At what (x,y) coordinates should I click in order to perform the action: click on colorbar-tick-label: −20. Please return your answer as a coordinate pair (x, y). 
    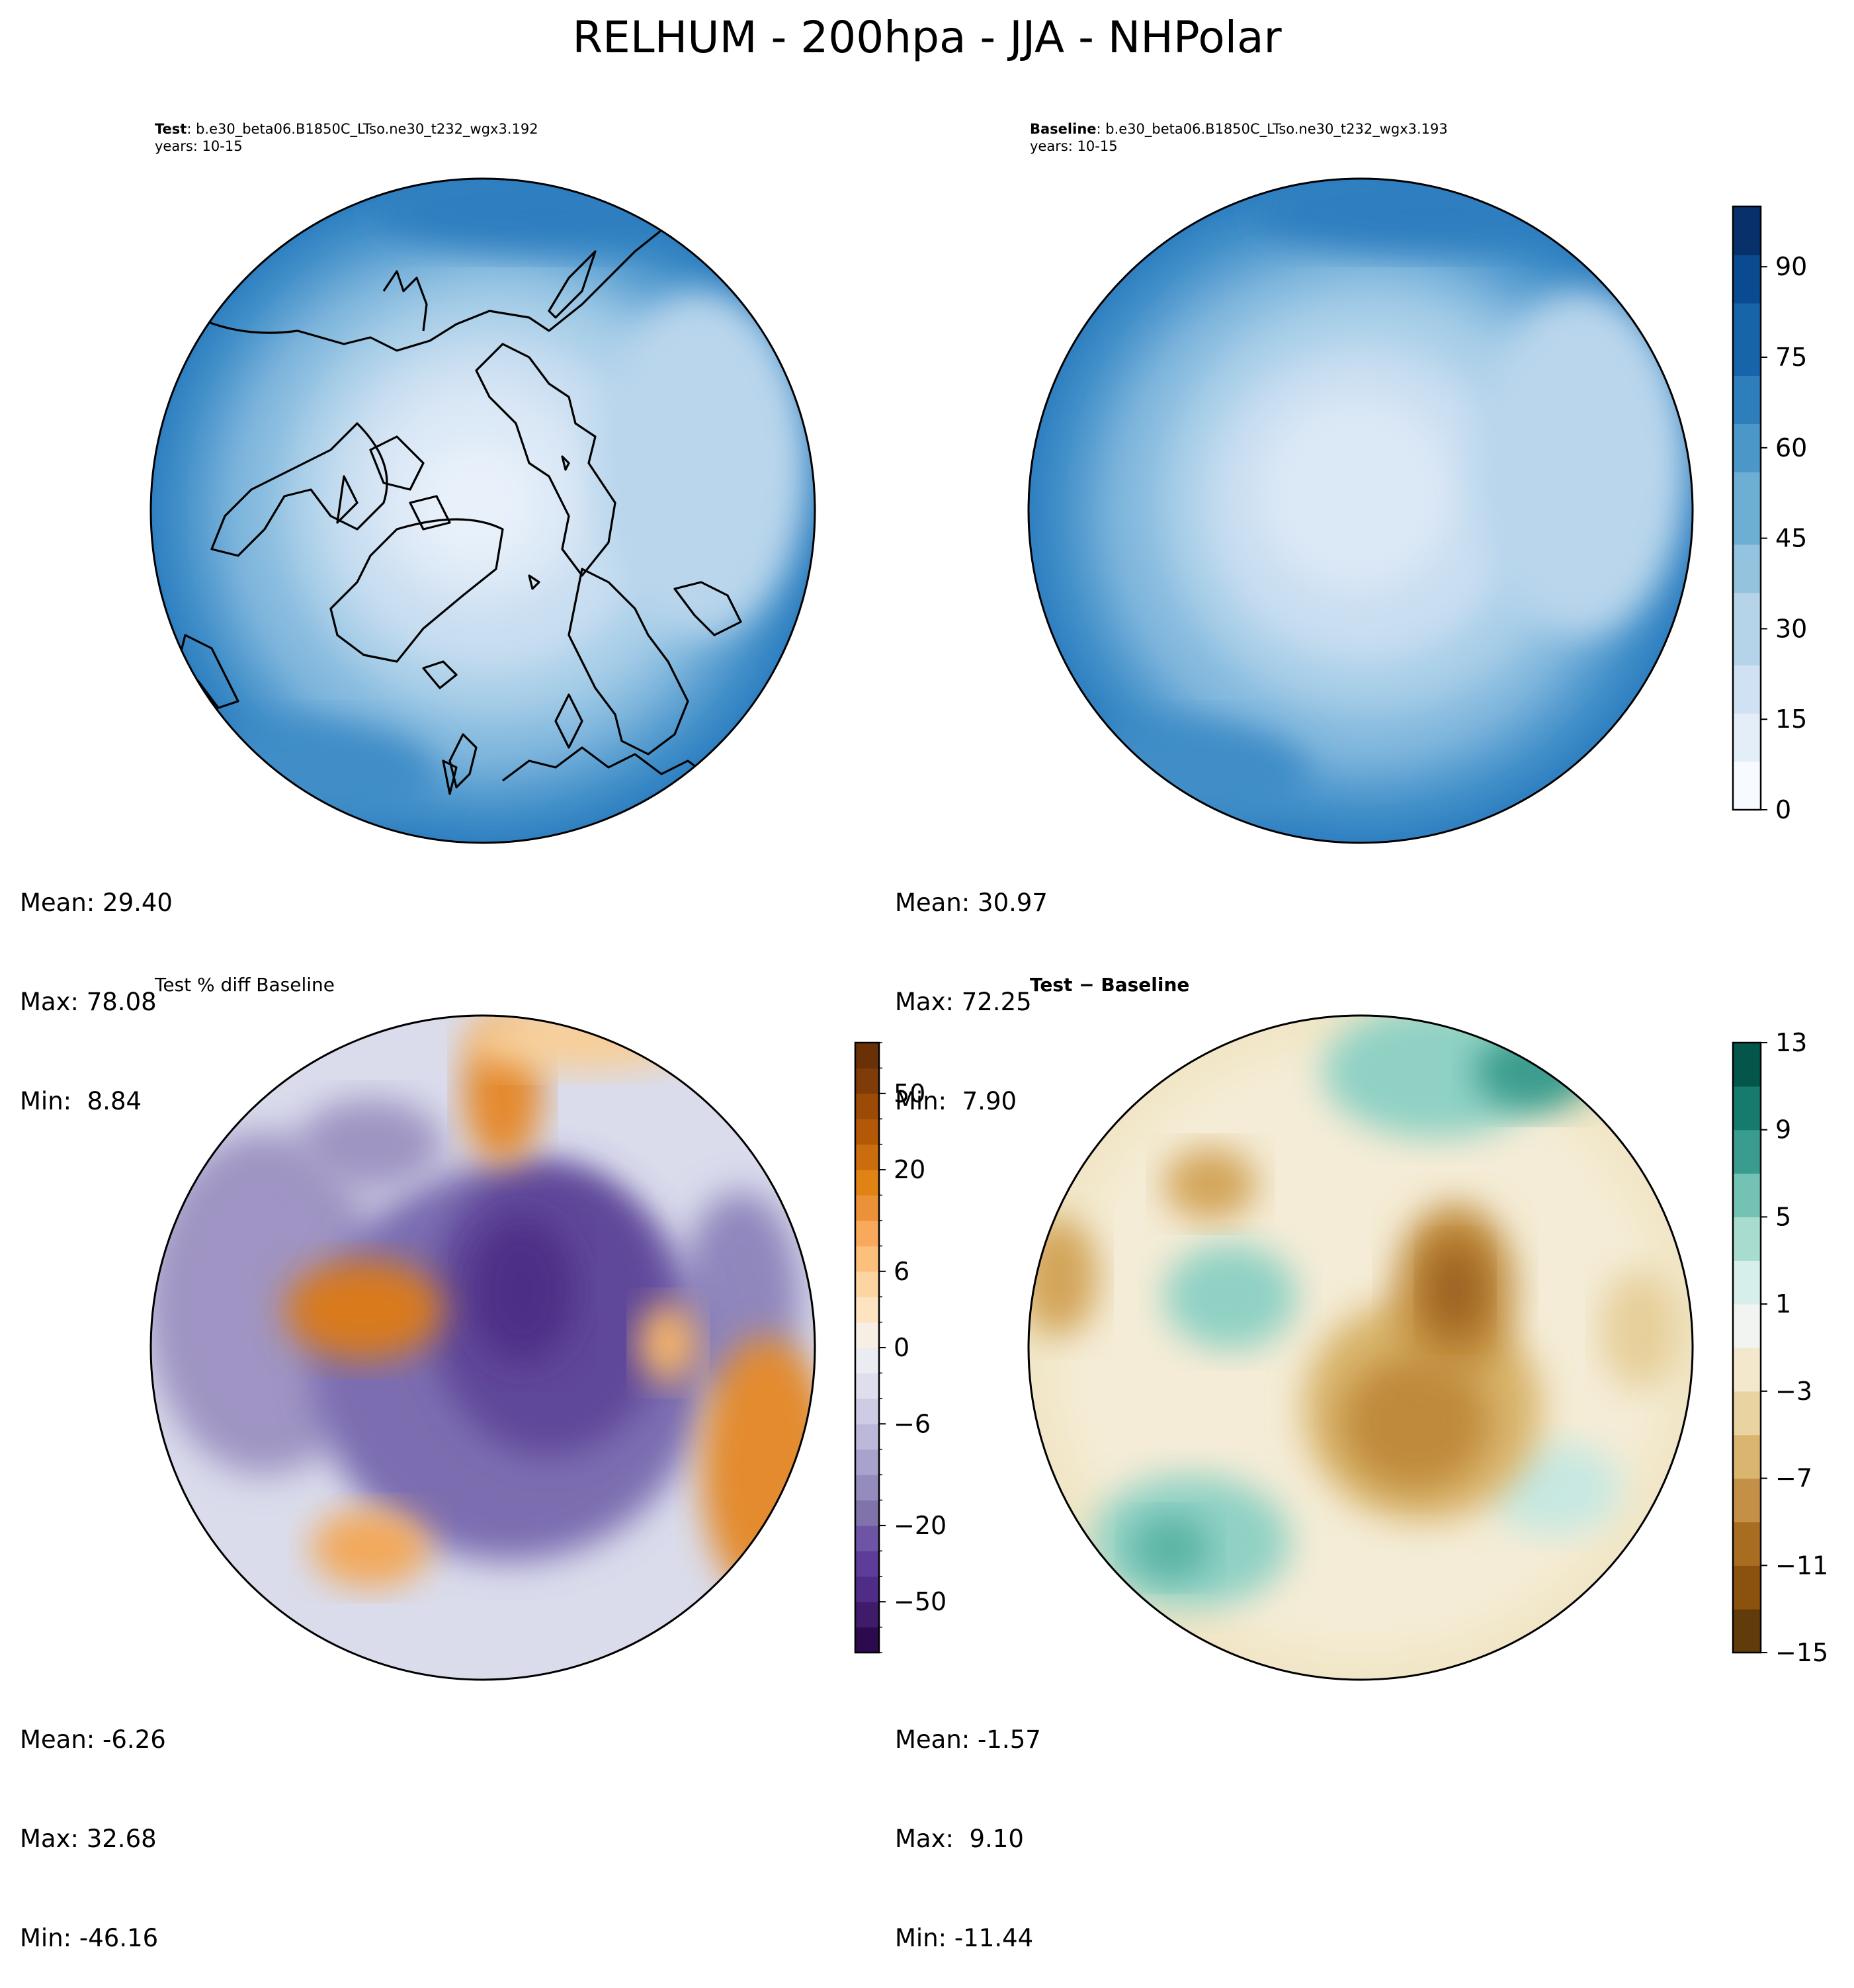
    Looking at the image, I should click on (920, 1525).